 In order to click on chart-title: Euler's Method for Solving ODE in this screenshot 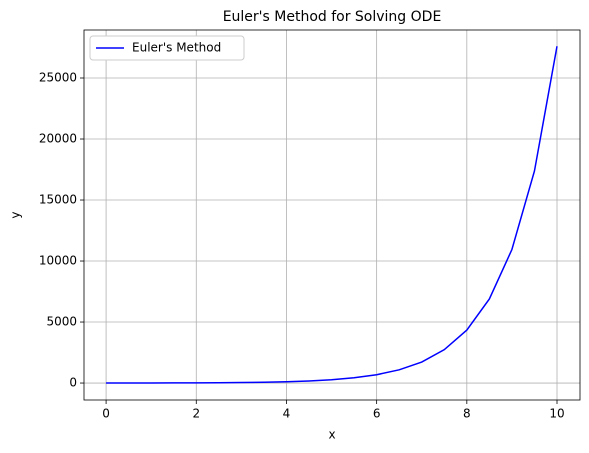, I will do `click(332, 17)`.